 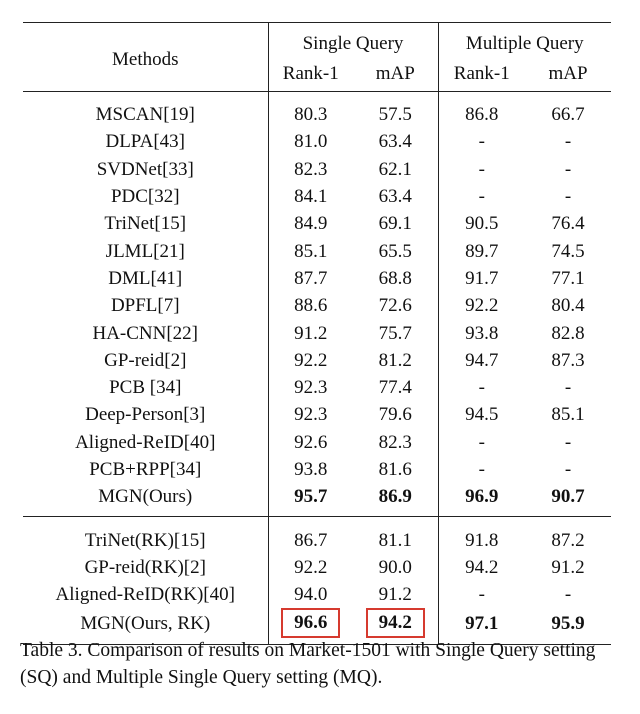 I want to click on sq-map-cell: 65.5, so click(x=395, y=251).